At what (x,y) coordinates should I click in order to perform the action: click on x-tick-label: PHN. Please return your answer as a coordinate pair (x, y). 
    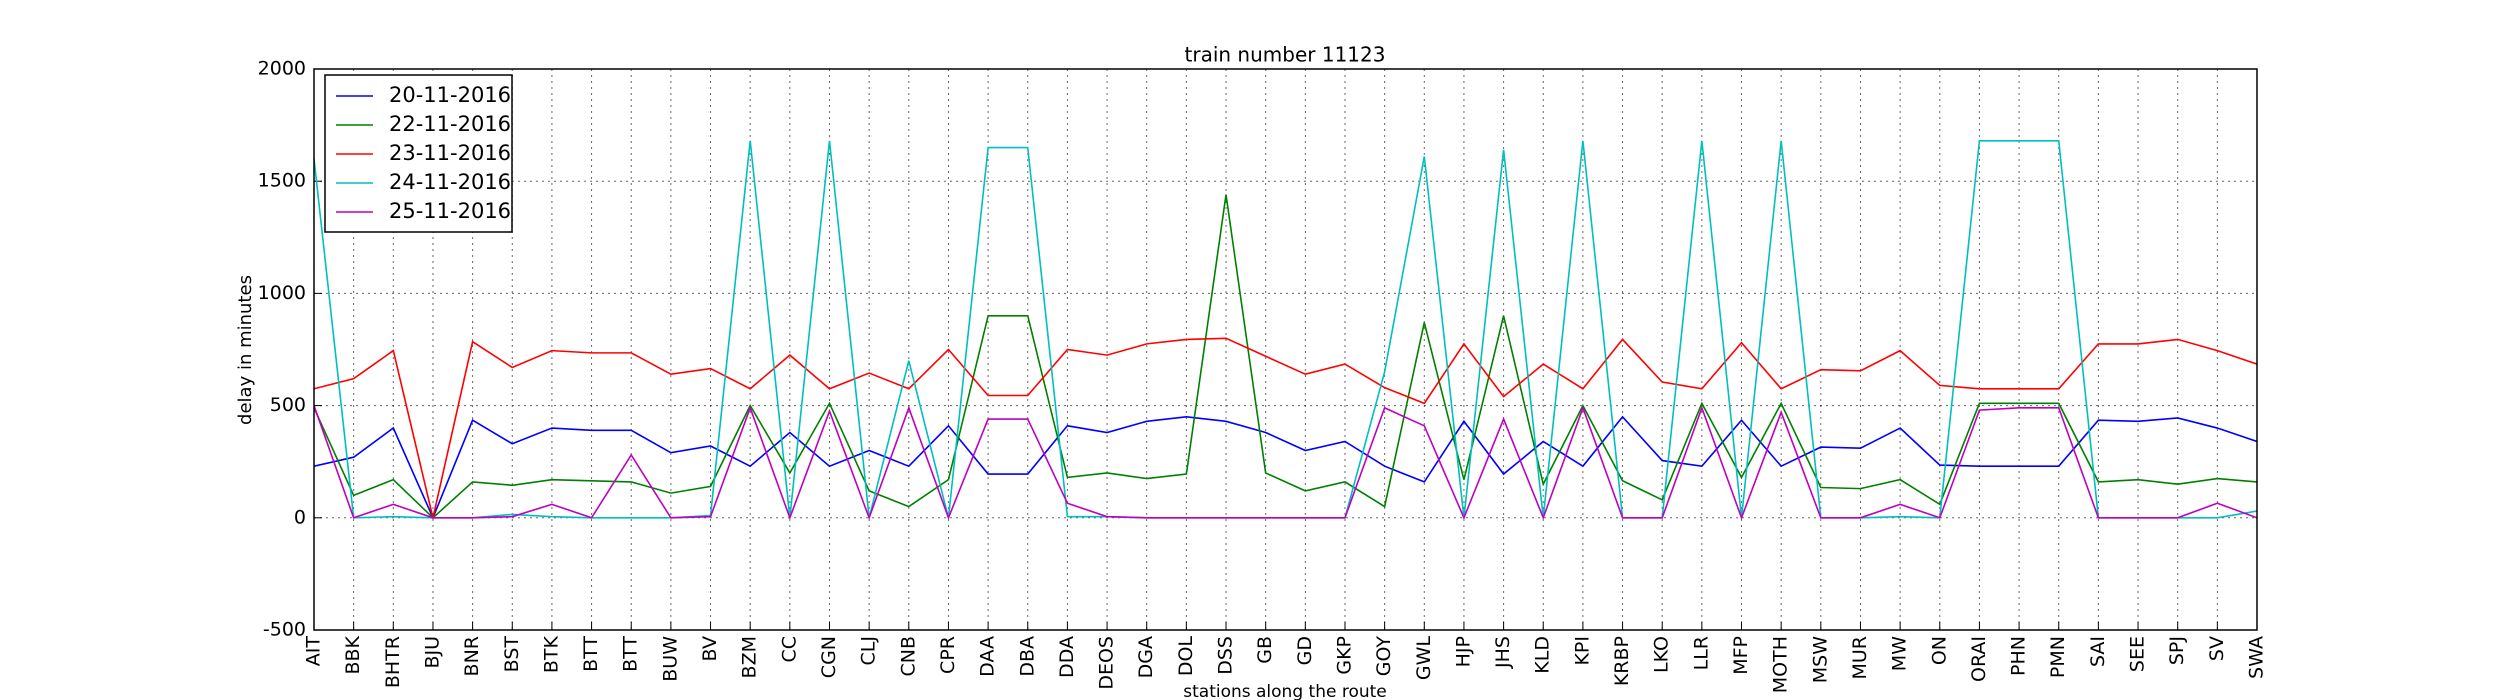
    Looking at the image, I should click on (2019, 656).